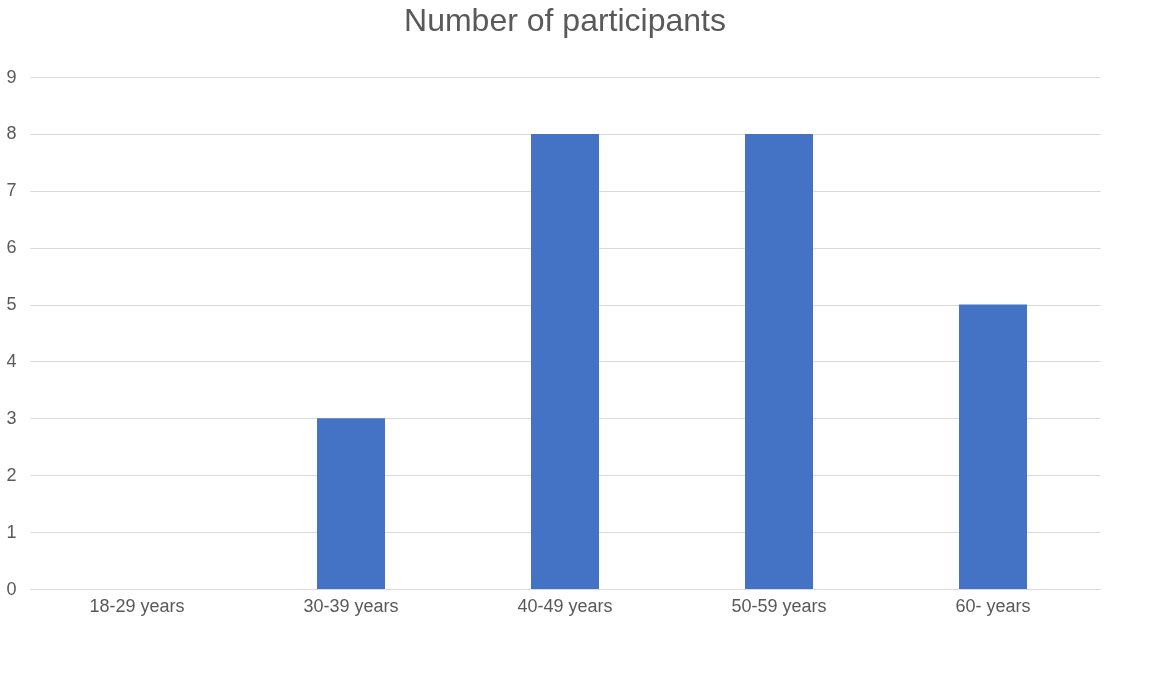 Image resolution: width=1151 pixels, height=695 pixels. What do you see at coordinates (779, 605) in the screenshot?
I see `x-tick-label: 50-59 years` at bounding box center [779, 605].